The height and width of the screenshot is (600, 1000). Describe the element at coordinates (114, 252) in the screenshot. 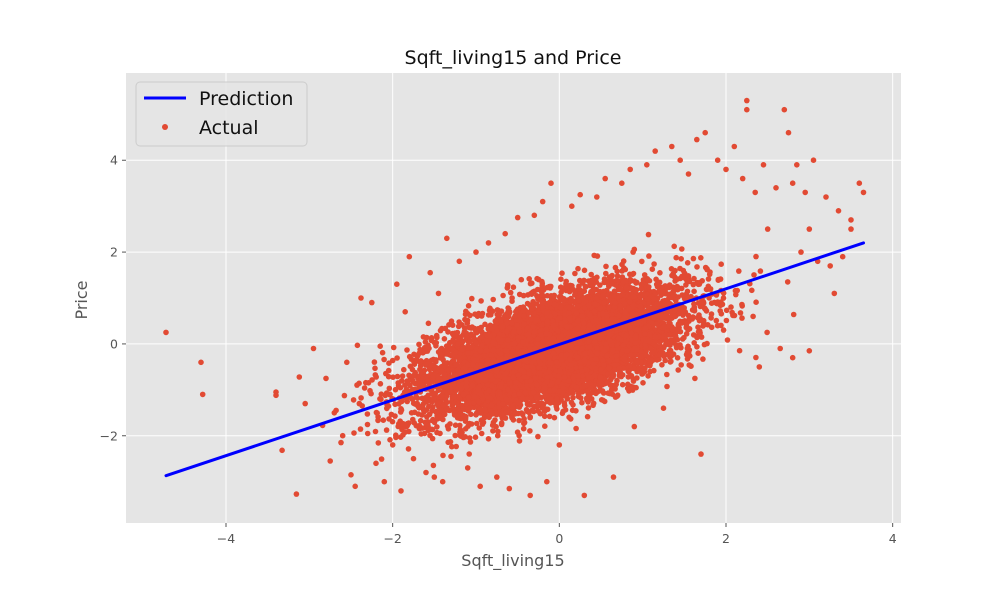

I see `y-tick-label: 2` at that location.